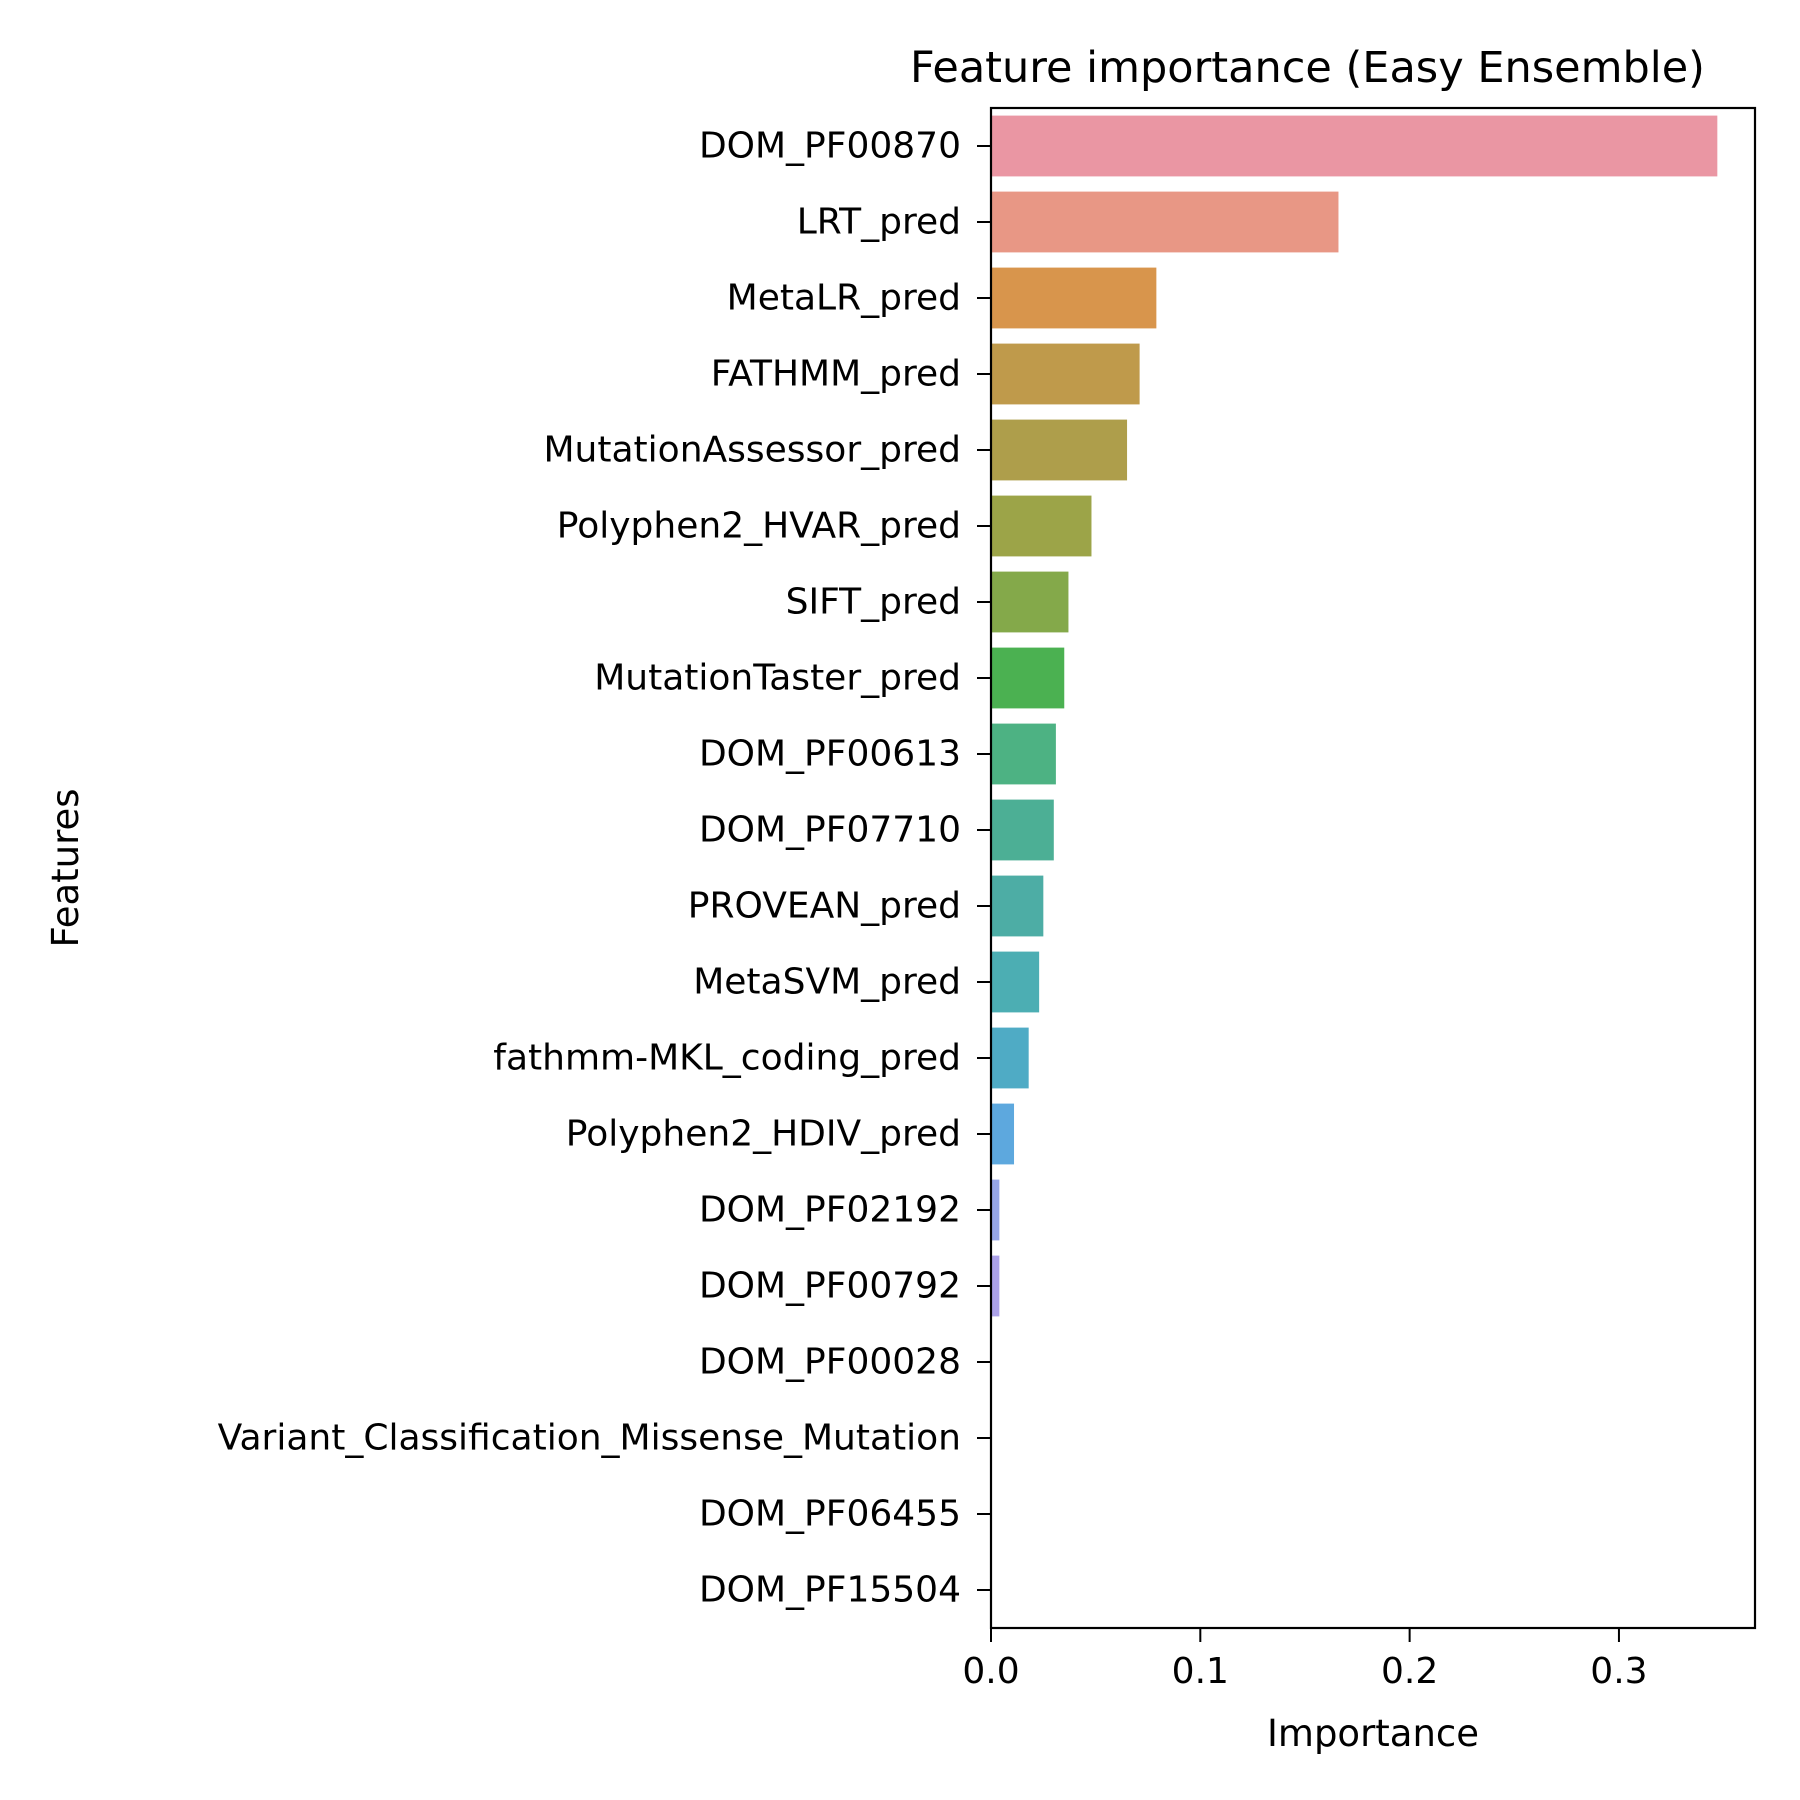 This screenshot has height=1800, width=1800. I want to click on y-tick-label: DOM_PF00028, so click(830, 1362).